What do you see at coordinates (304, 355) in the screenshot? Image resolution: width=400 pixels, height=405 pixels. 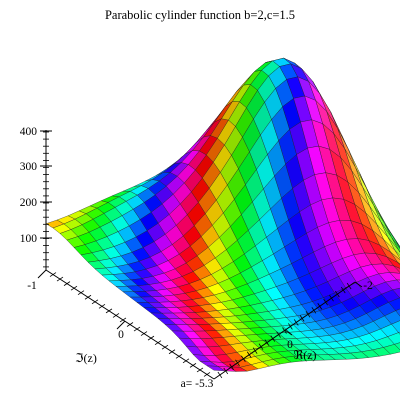 I see `real-axis-label: ℜ(z)` at bounding box center [304, 355].